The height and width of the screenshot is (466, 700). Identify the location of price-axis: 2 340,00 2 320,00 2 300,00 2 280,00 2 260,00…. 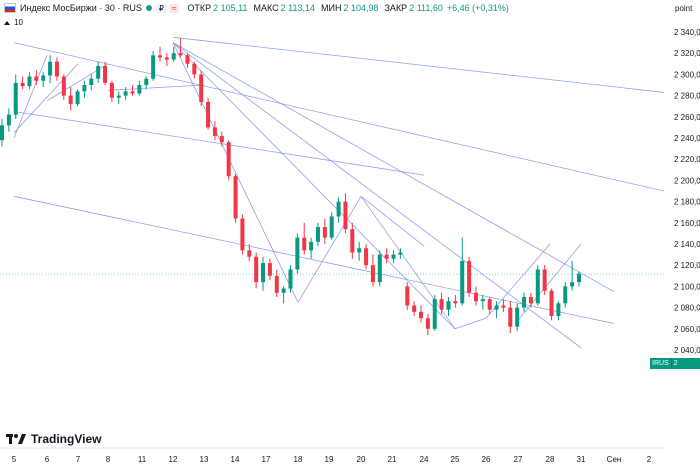
(687, 191).